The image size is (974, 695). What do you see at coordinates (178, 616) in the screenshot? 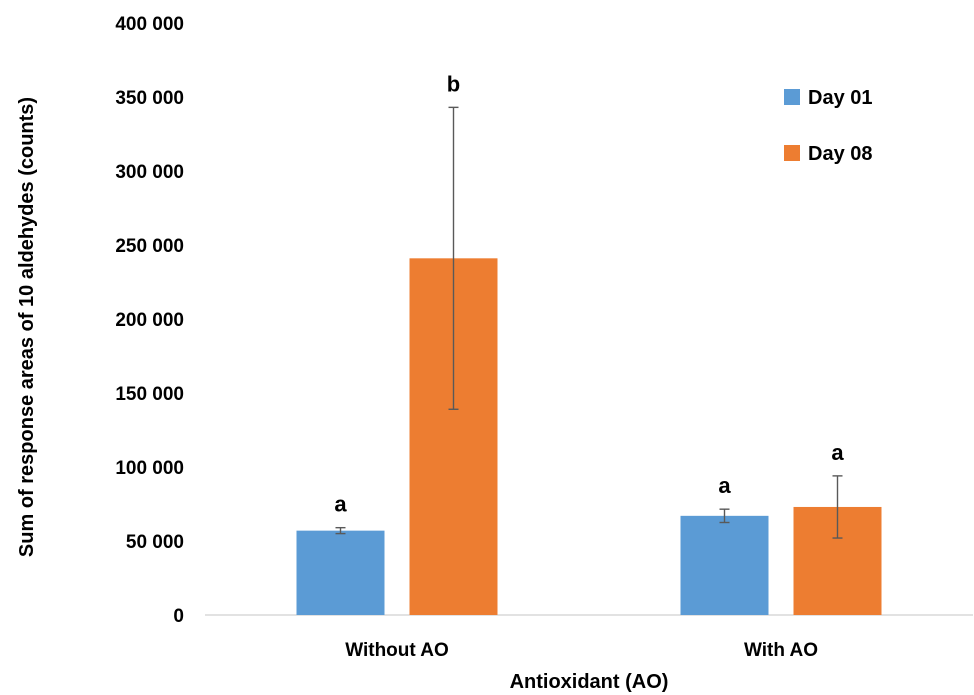
I see `y-tick-label: 0` at bounding box center [178, 616].